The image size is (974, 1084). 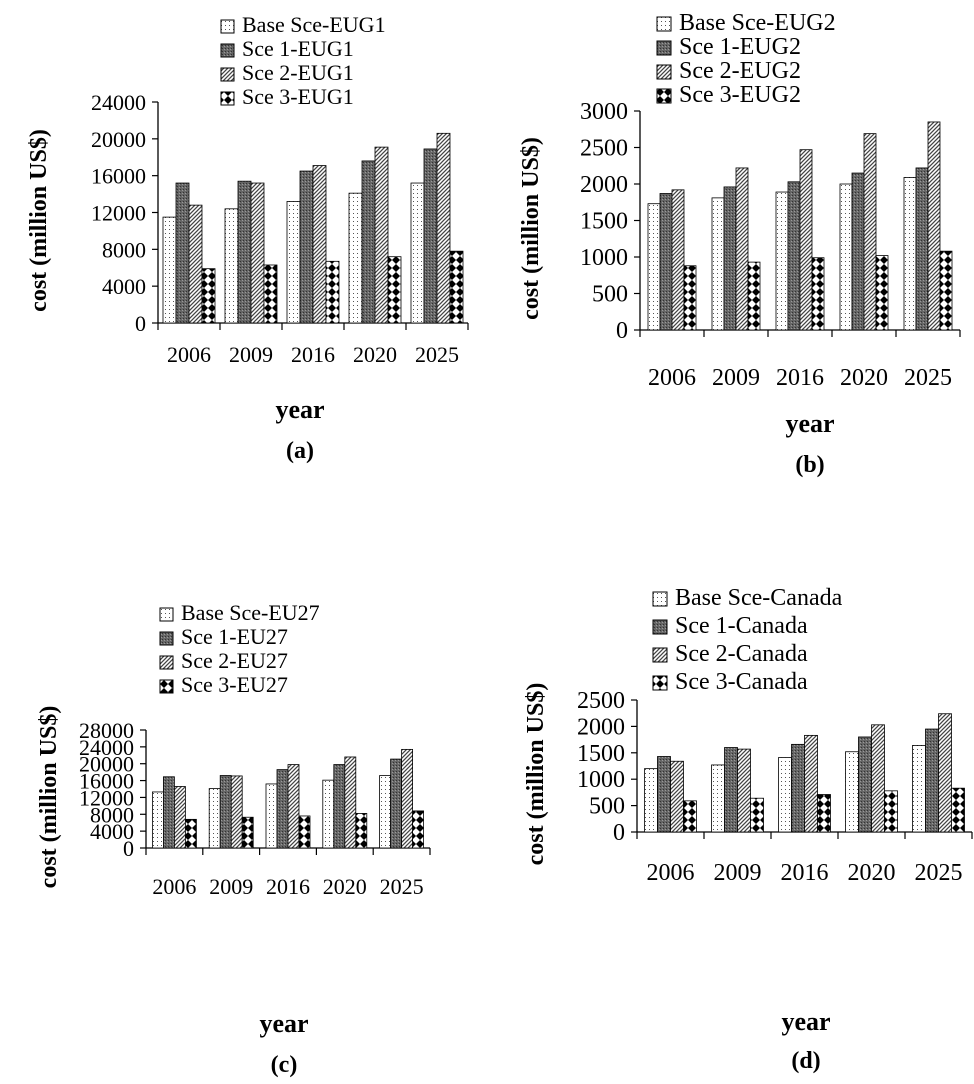 I want to click on legend-label-sce-3: Sce 3-EU27, so click(x=234, y=684).